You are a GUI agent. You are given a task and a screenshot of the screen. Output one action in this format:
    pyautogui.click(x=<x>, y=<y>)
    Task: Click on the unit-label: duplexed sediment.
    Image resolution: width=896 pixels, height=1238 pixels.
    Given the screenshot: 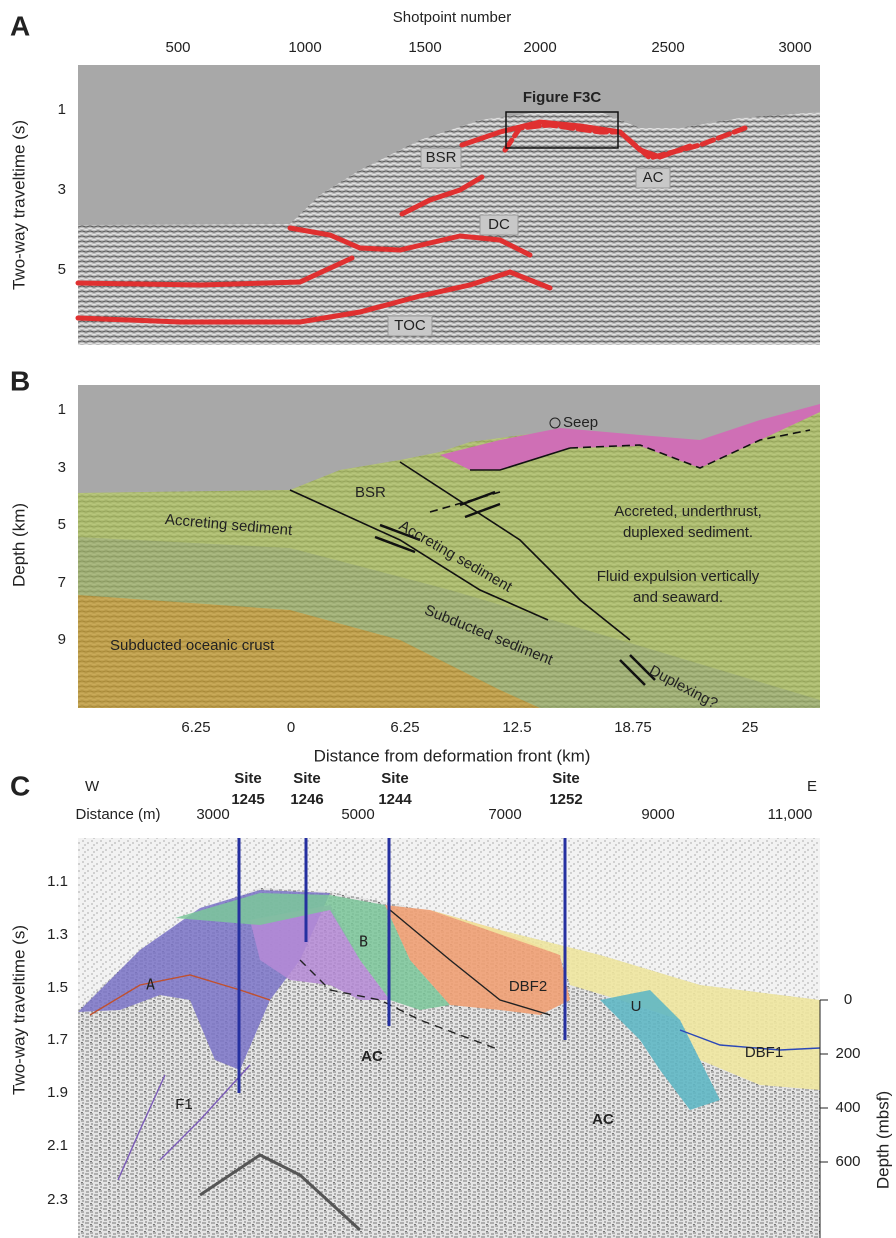 What is the action you would take?
    pyautogui.click(x=688, y=532)
    